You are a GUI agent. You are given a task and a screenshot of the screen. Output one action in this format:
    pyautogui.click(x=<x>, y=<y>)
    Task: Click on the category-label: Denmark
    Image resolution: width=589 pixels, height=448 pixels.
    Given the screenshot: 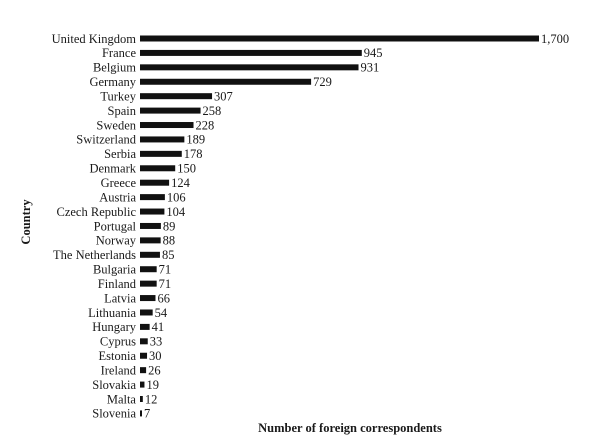 What is the action you would take?
    pyautogui.click(x=112, y=169)
    